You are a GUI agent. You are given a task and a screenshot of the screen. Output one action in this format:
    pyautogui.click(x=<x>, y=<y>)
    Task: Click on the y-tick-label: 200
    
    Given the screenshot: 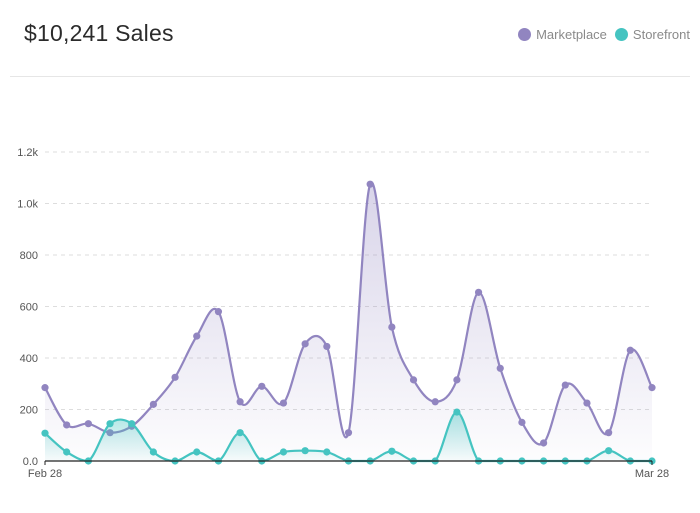 What is the action you would take?
    pyautogui.click(x=29, y=411)
    